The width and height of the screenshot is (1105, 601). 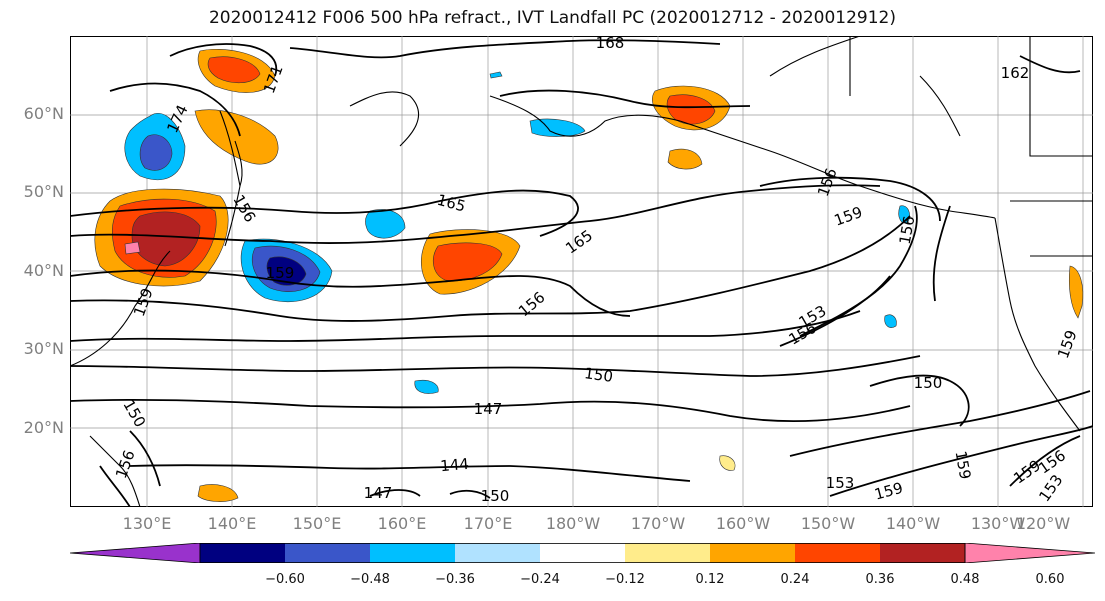 What do you see at coordinates (43, 113) in the screenshot?
I see `latitude-label-60n: 60°N` at bounding box center [43, 113].